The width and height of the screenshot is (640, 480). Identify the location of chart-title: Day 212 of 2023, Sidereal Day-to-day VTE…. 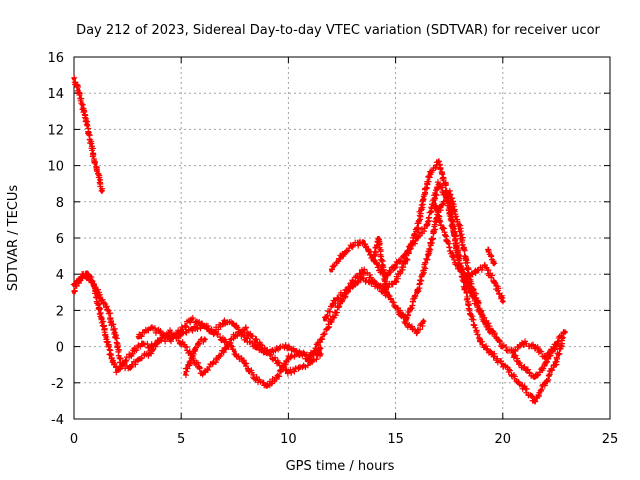
(338, 30).